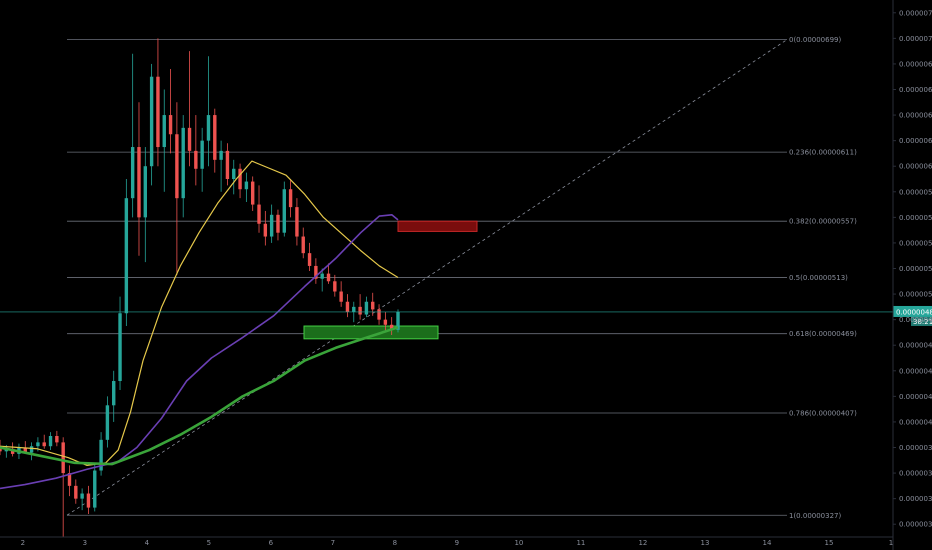 Image resolution: width=932 pixels, height=550 pixels. I want to click on countdown-tag, so click(921, 321).